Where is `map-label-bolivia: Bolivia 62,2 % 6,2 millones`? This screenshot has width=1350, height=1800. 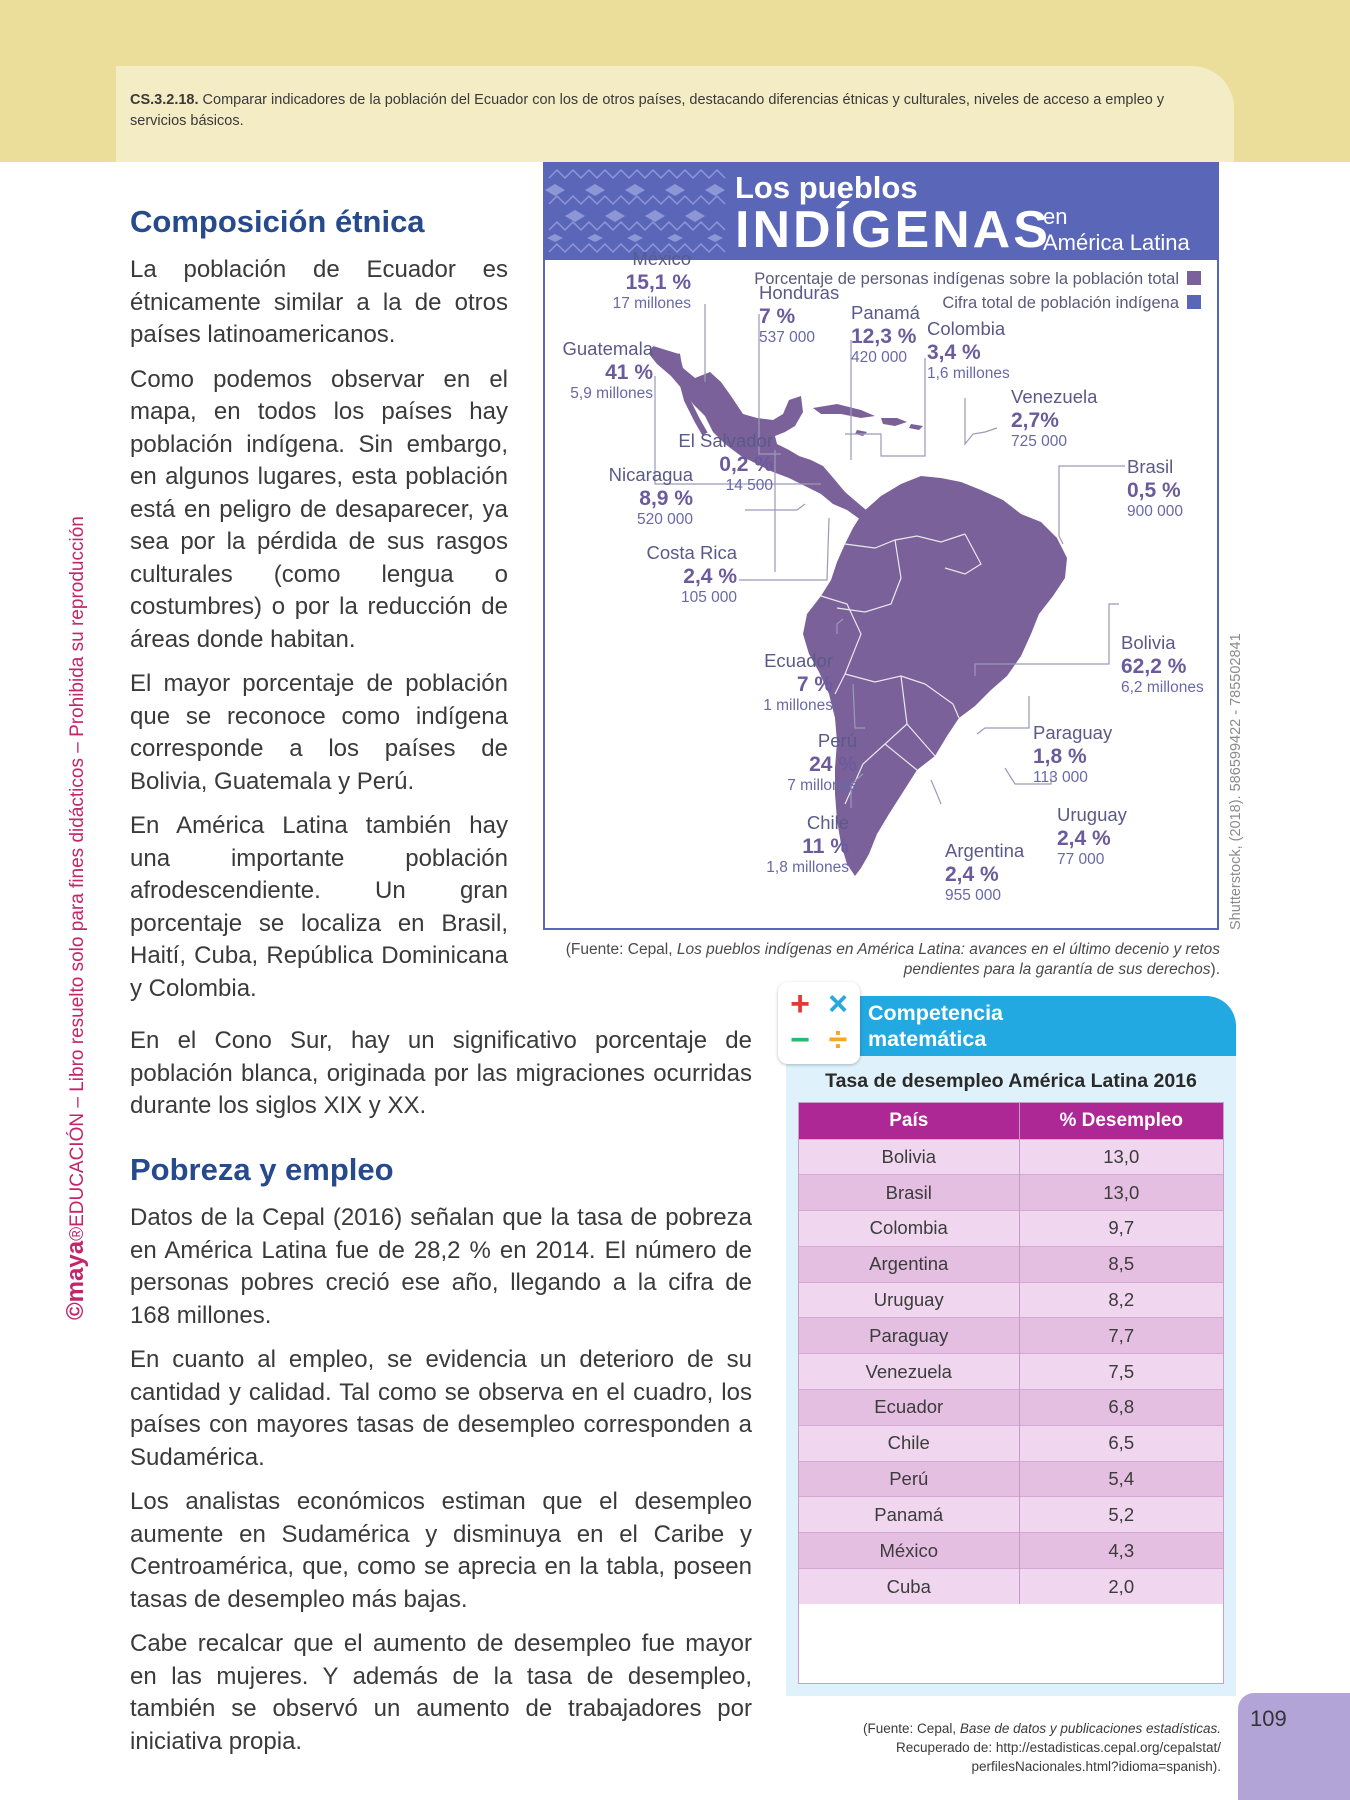
map-label-bolivia: Bolivia 62,2 % 6,2 millones is located at coordinates (1162, 664).